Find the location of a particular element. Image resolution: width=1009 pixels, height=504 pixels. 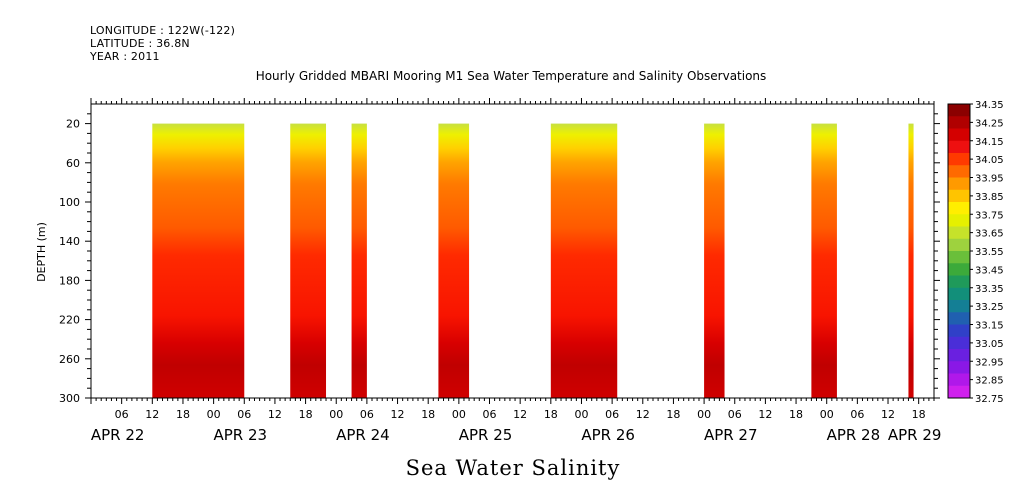

colorbar-label: 33.05 is located at coordinates (989, 344).